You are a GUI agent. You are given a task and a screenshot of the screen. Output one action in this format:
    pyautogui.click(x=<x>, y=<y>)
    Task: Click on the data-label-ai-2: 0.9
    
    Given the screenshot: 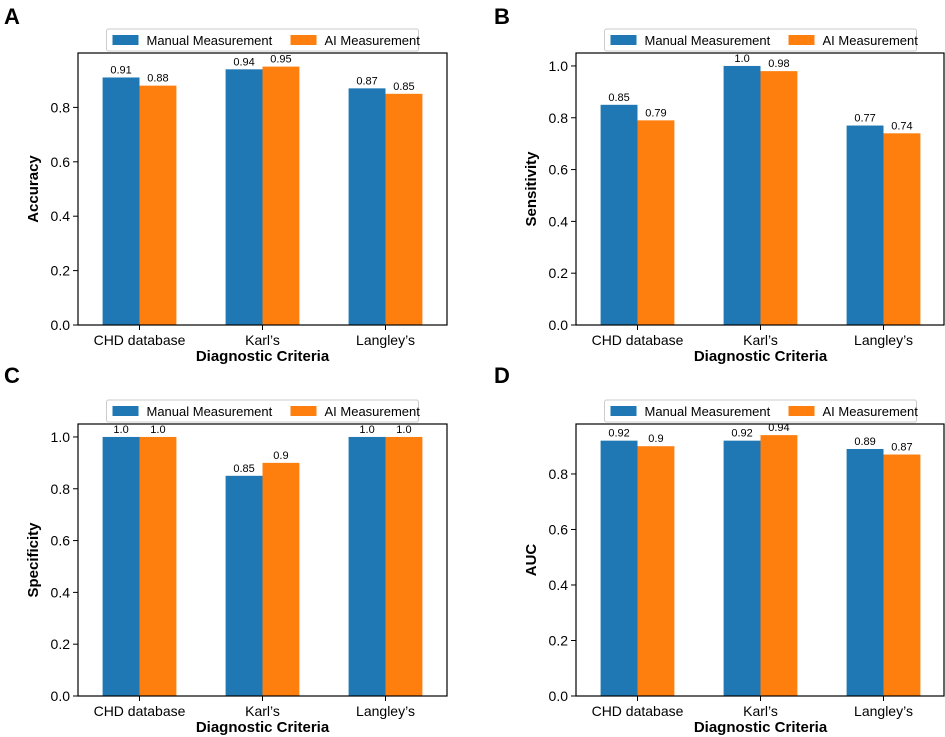 What is the action you would take?
    pyautogui.click(x=280, y=456)
    